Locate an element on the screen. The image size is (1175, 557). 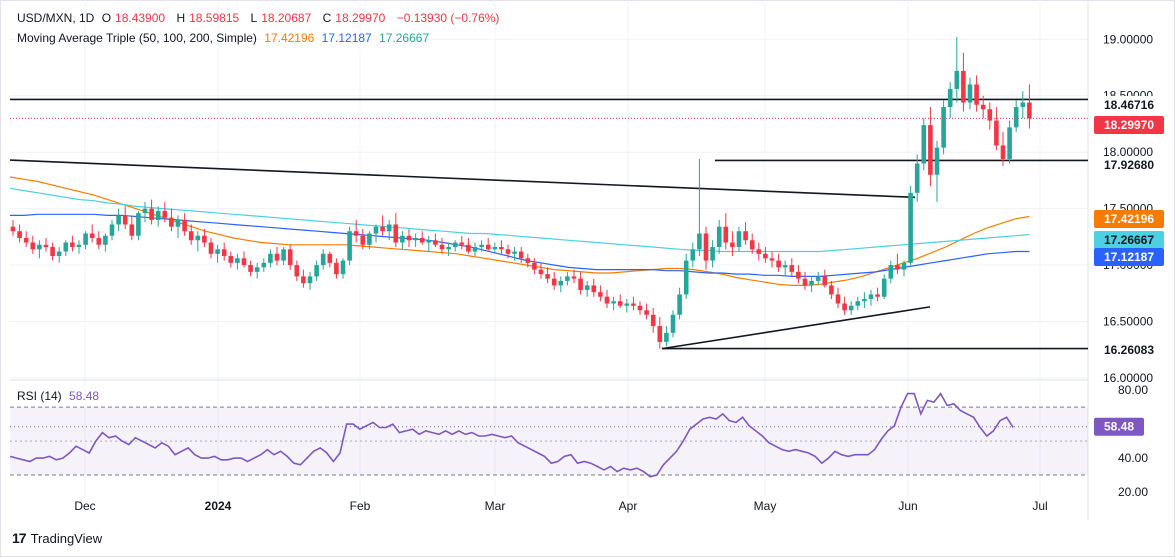
rsi-value: 58.48 is located at coordinates (84, 396).